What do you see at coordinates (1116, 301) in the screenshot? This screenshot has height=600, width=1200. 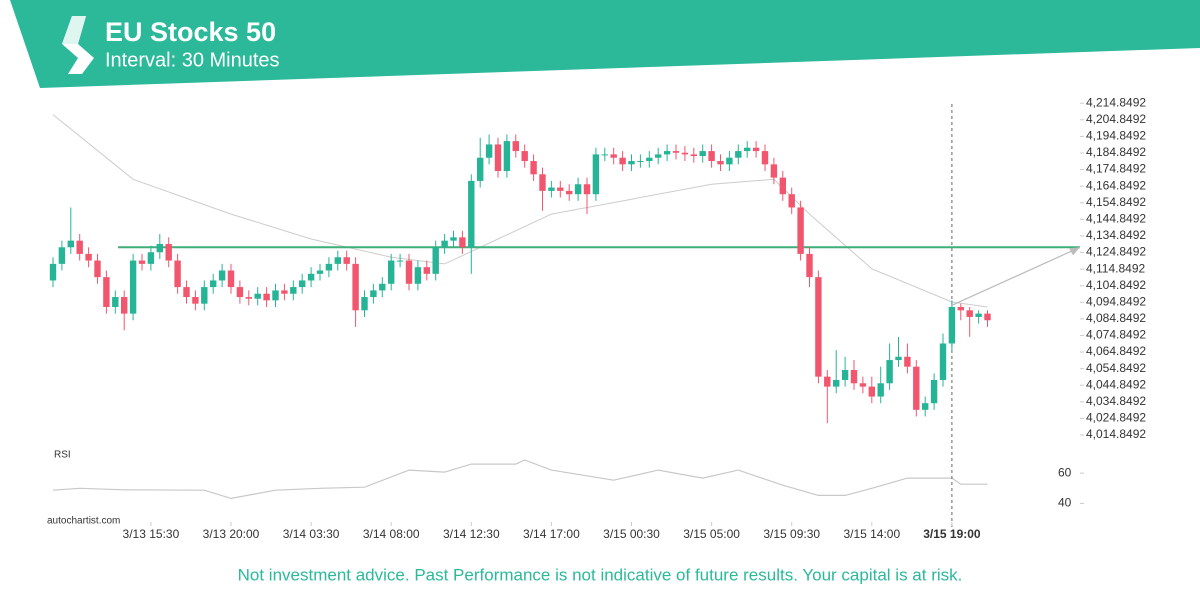 I see `y-tick-label: 4,094.8492` at bounding box center [1116, 301].